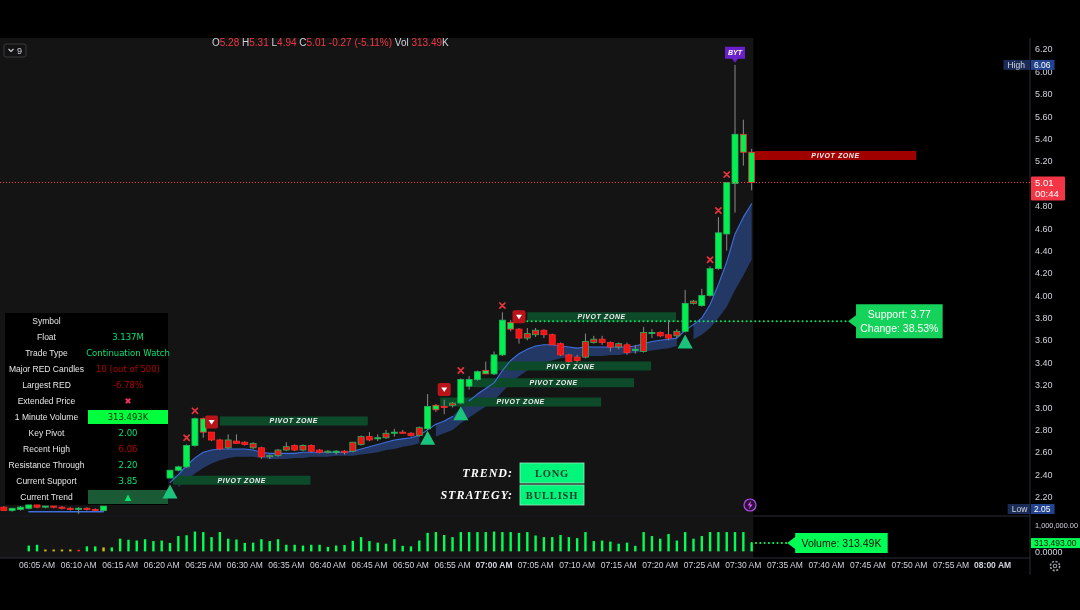 The width and height of the screenshot is (1080, 610). Describe the element at coordinates (1044, 385) in the screenshot. I see `y-tick-label: 3.20` at that location.